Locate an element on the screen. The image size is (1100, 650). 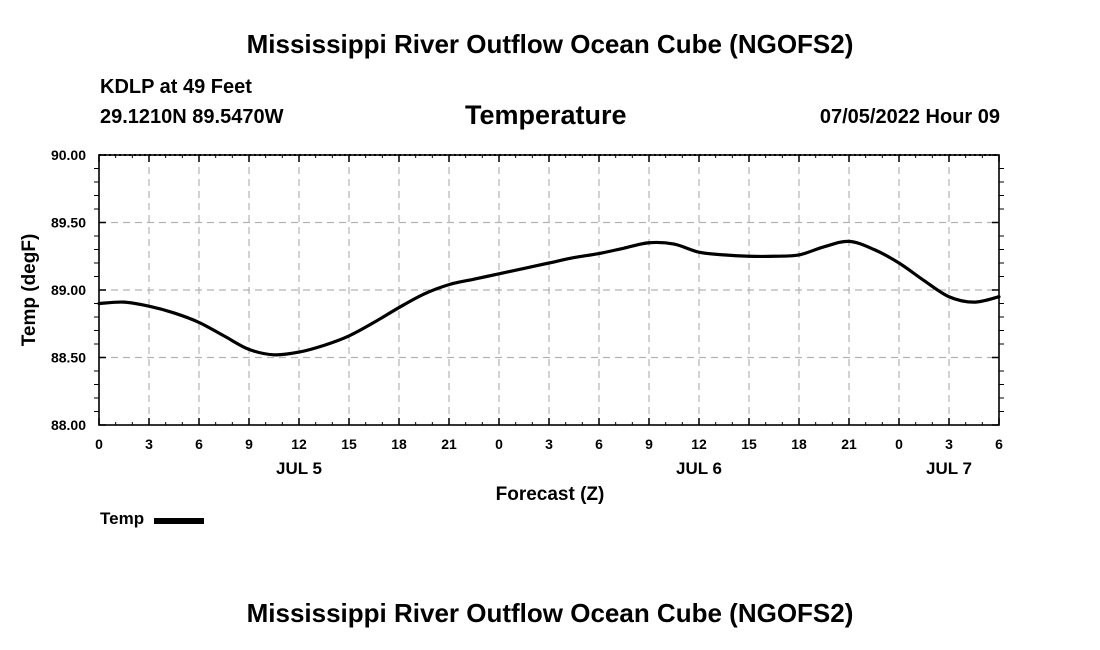
date-label: JUL 7 is located at coordinates (949, 468).